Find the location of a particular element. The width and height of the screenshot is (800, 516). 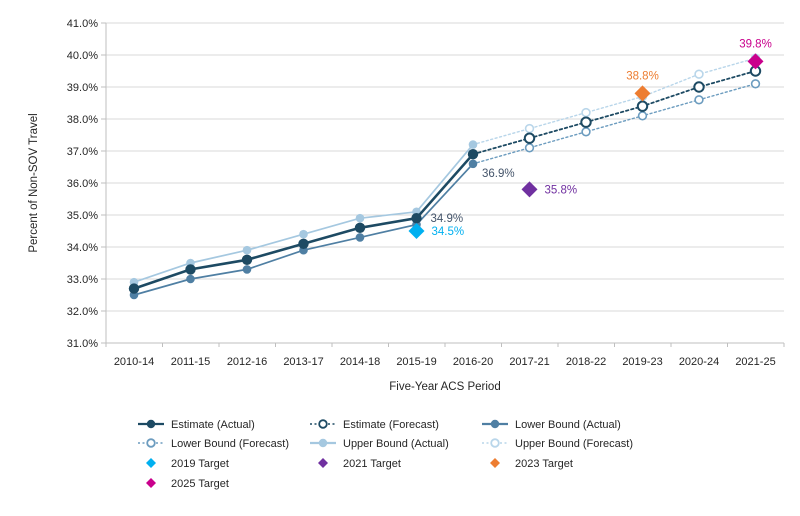

target-2023-target: 38.8% is located at coordinates (642, 86).